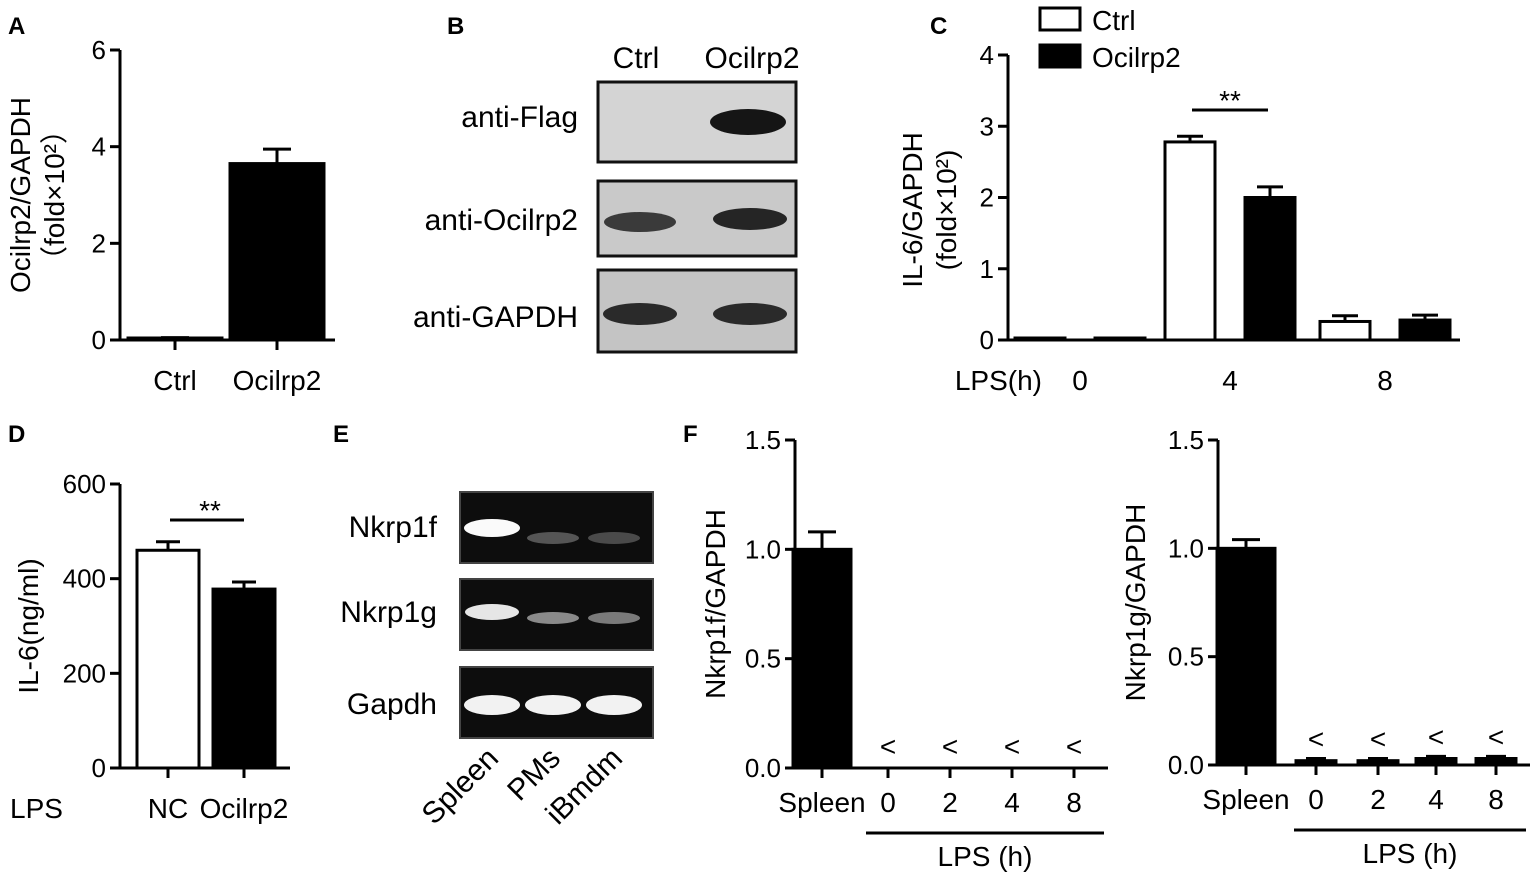 The image size is (1535, 880). What do you see at coordinates (460, 786) in the screenshot?
I see `gel-lane-label: Spleen` at bounding box center [460, 786].